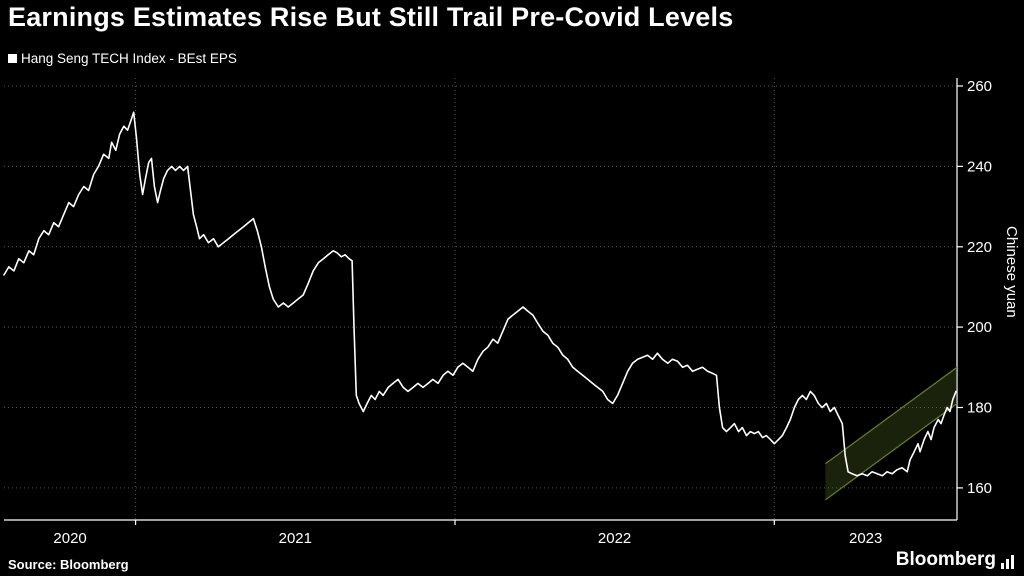 This screenshot has width=1024, height=576. Describe the element at coordinates (614, 538) in the screenshot. I see `x-tick-label: 2022` at that location.